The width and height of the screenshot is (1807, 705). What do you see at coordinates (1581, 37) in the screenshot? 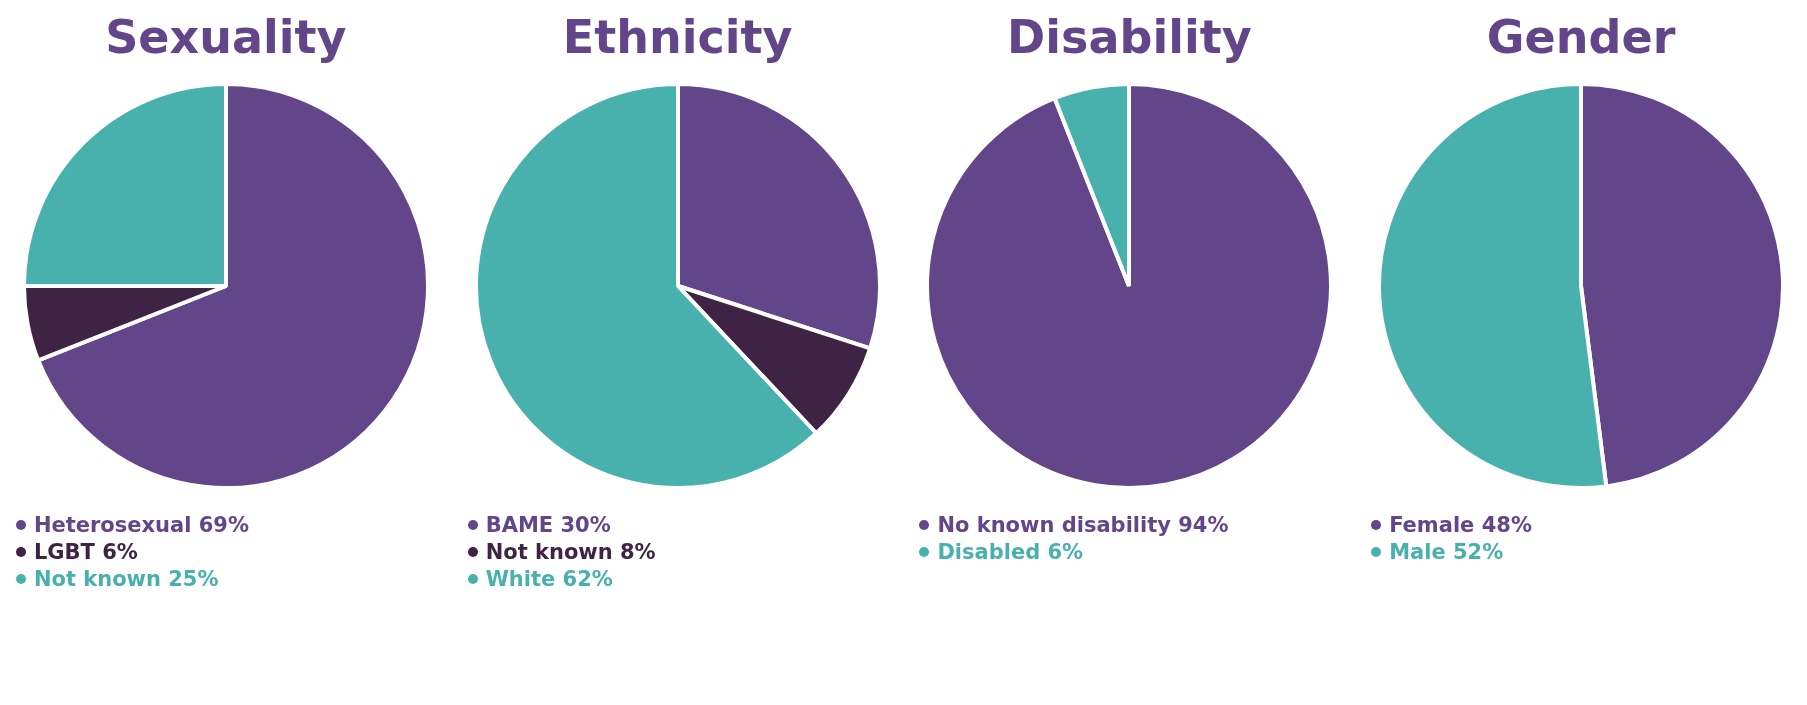
I see `chart-title: Gender` at bounding box center [1581, 37].